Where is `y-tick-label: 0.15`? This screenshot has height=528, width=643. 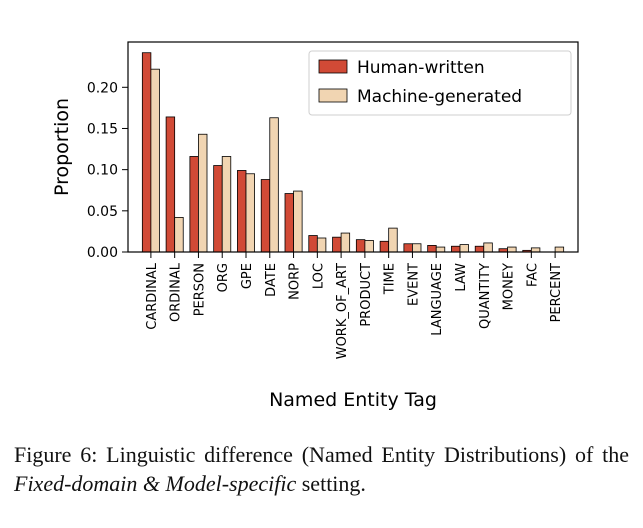 y-tick-label: 0.15 is located at coordinates (102, 129).